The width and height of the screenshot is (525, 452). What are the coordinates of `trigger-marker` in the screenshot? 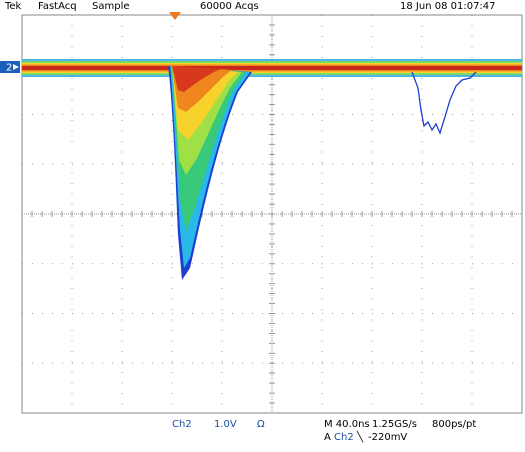 It's located at (175, 16).